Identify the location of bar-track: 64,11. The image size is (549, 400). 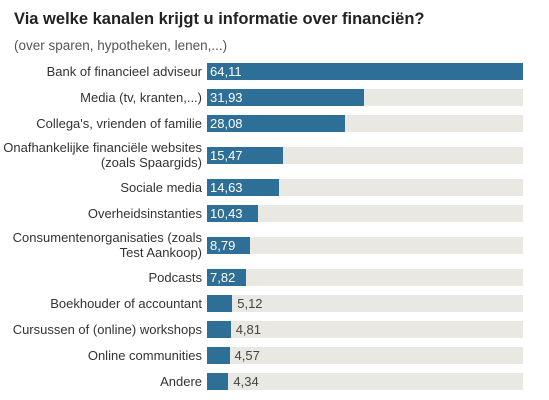
(365, 71).